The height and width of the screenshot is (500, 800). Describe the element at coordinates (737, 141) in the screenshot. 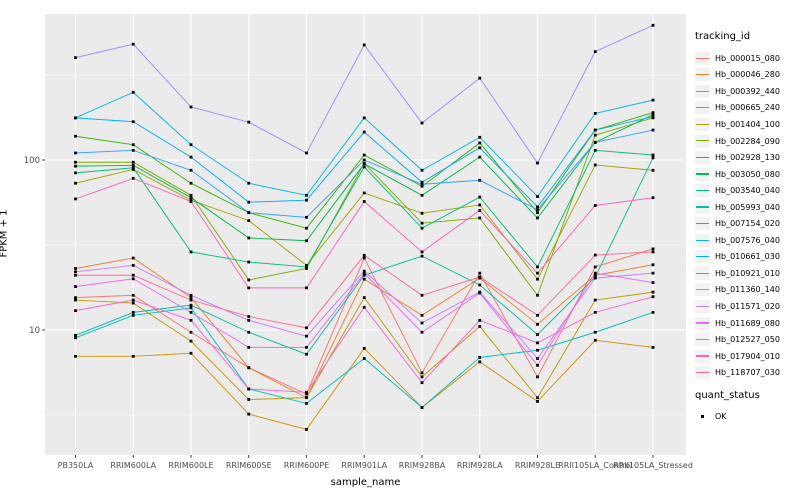

I see `legend-item: Hb_002284_090` at that location.